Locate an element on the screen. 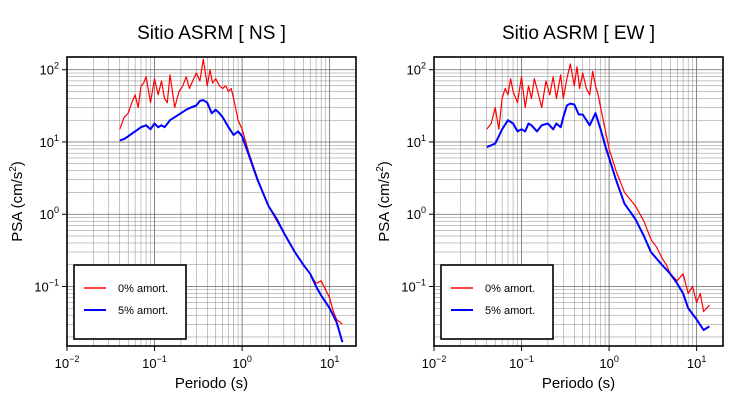 The height and width of the screenshot is (400, 730). chart-title: Sitio ASRM [ EW ] is located at coordinates (578, 33).